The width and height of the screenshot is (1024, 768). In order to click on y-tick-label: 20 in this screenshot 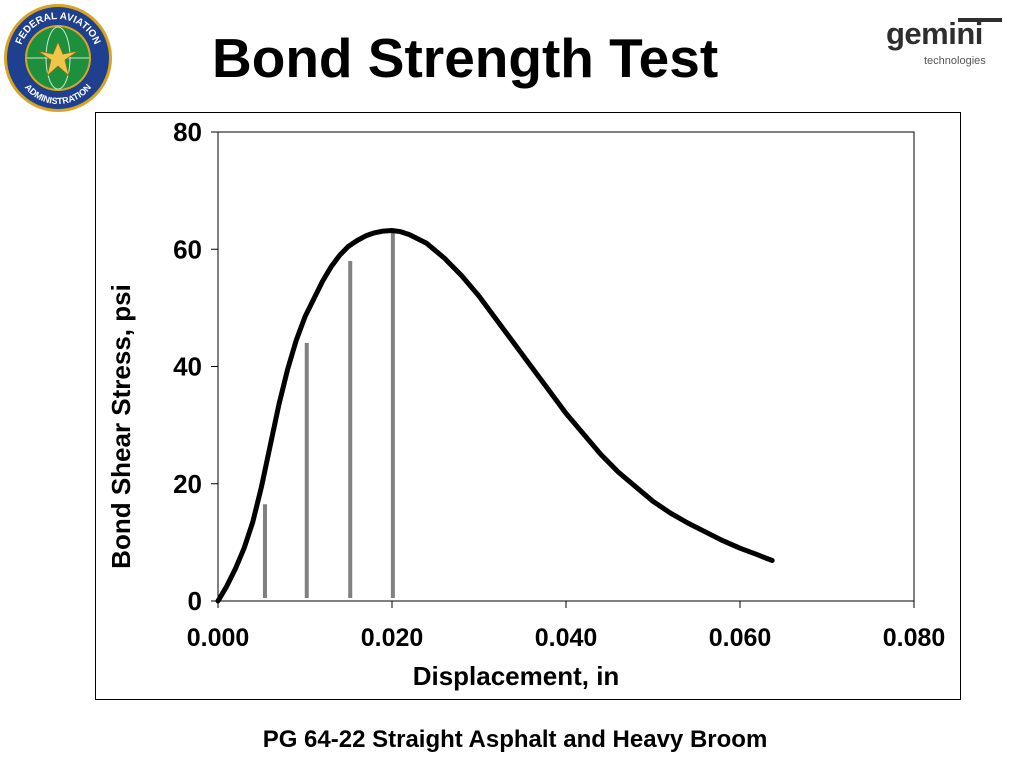, I will do `click(187, 484)`.